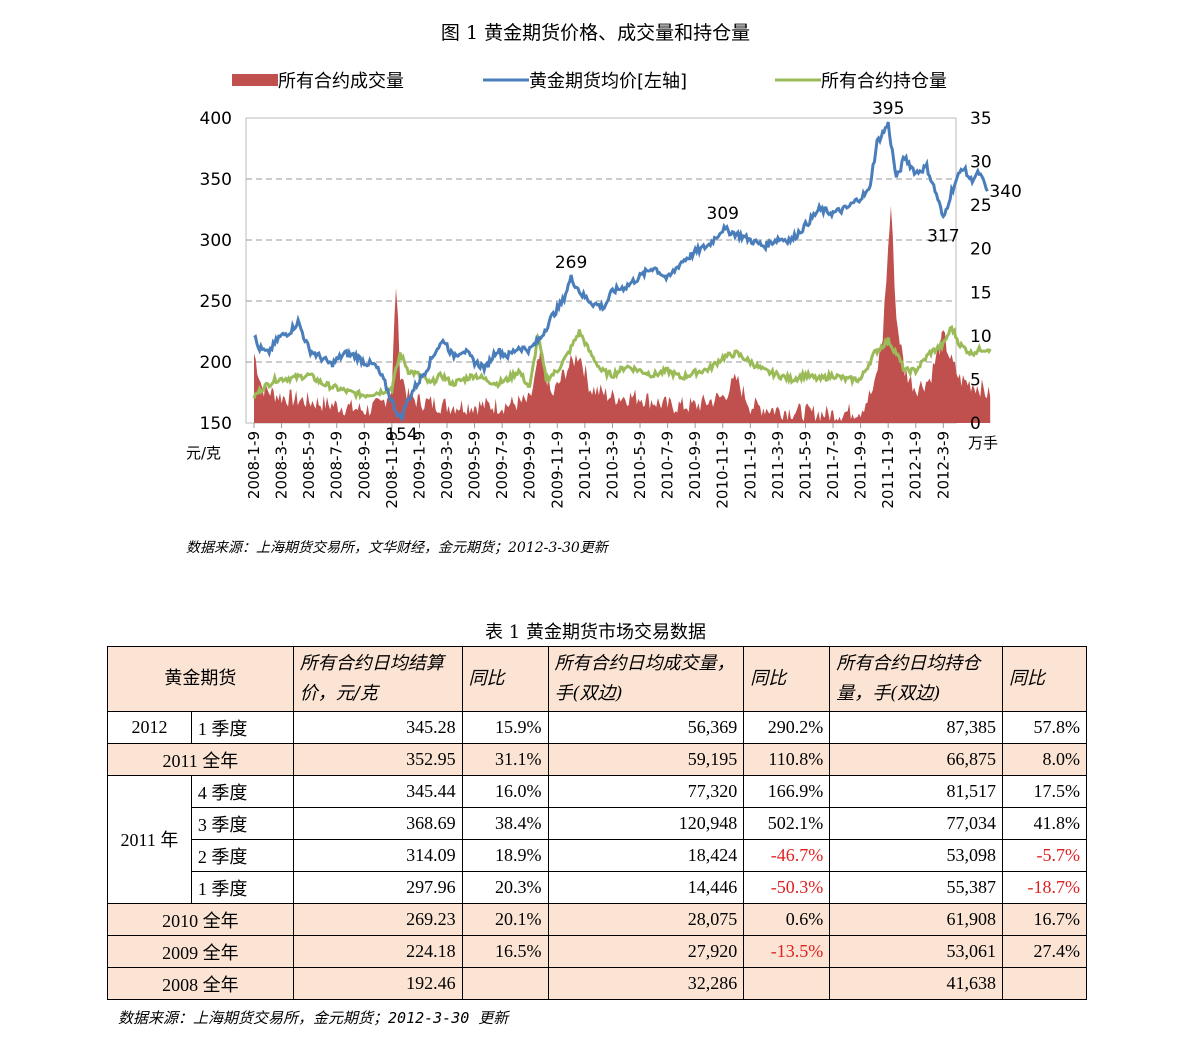 The height and width of the screenshot is (1047, 1191). What do you see at coordinates (916, 887) in the screenshot?
I see `cell-oi: 55,387` at bounding box center [916, 887].